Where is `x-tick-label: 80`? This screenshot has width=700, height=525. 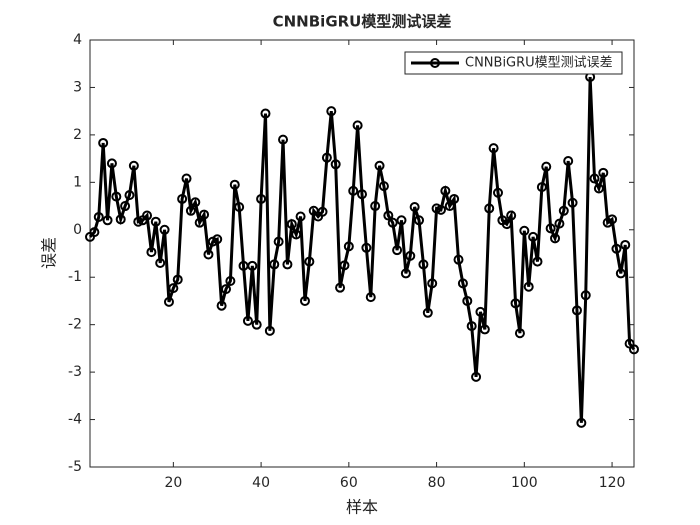
x-tick-label: 80 is located at coordinates (437, 483).